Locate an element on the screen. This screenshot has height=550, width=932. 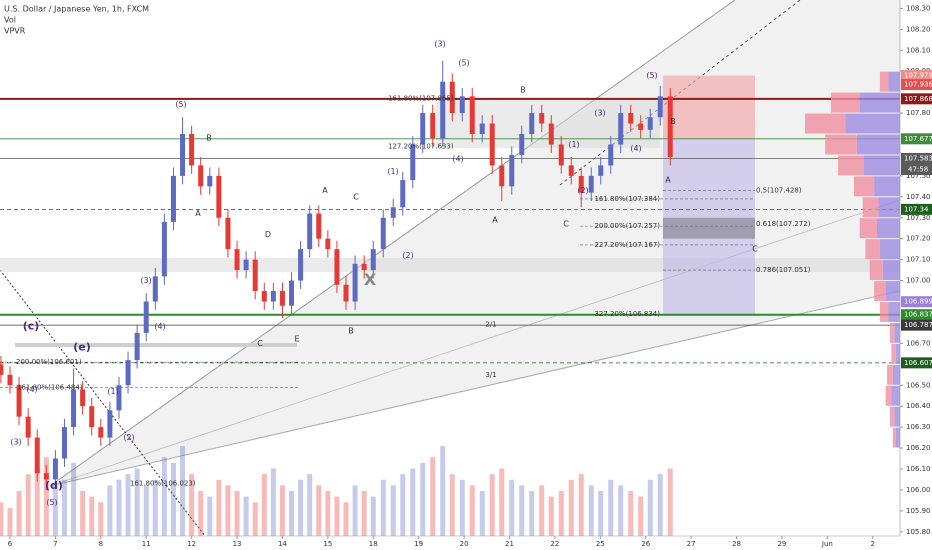
price-label: 106.607 is located at coordinates (918, 363).